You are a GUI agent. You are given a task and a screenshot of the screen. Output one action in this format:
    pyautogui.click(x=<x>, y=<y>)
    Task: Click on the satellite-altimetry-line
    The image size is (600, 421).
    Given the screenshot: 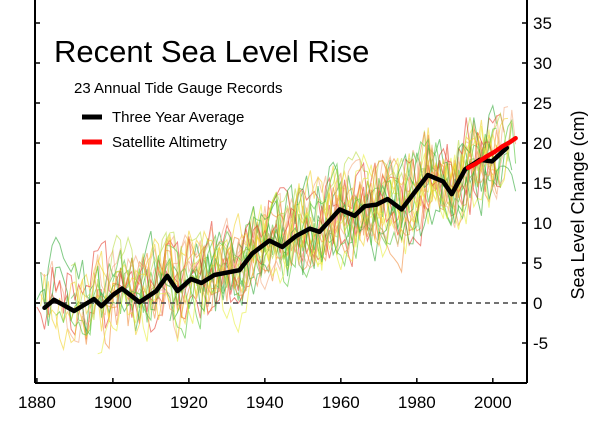 What is the action you would take?
    pyautogui.click(x=491, y=153)
    